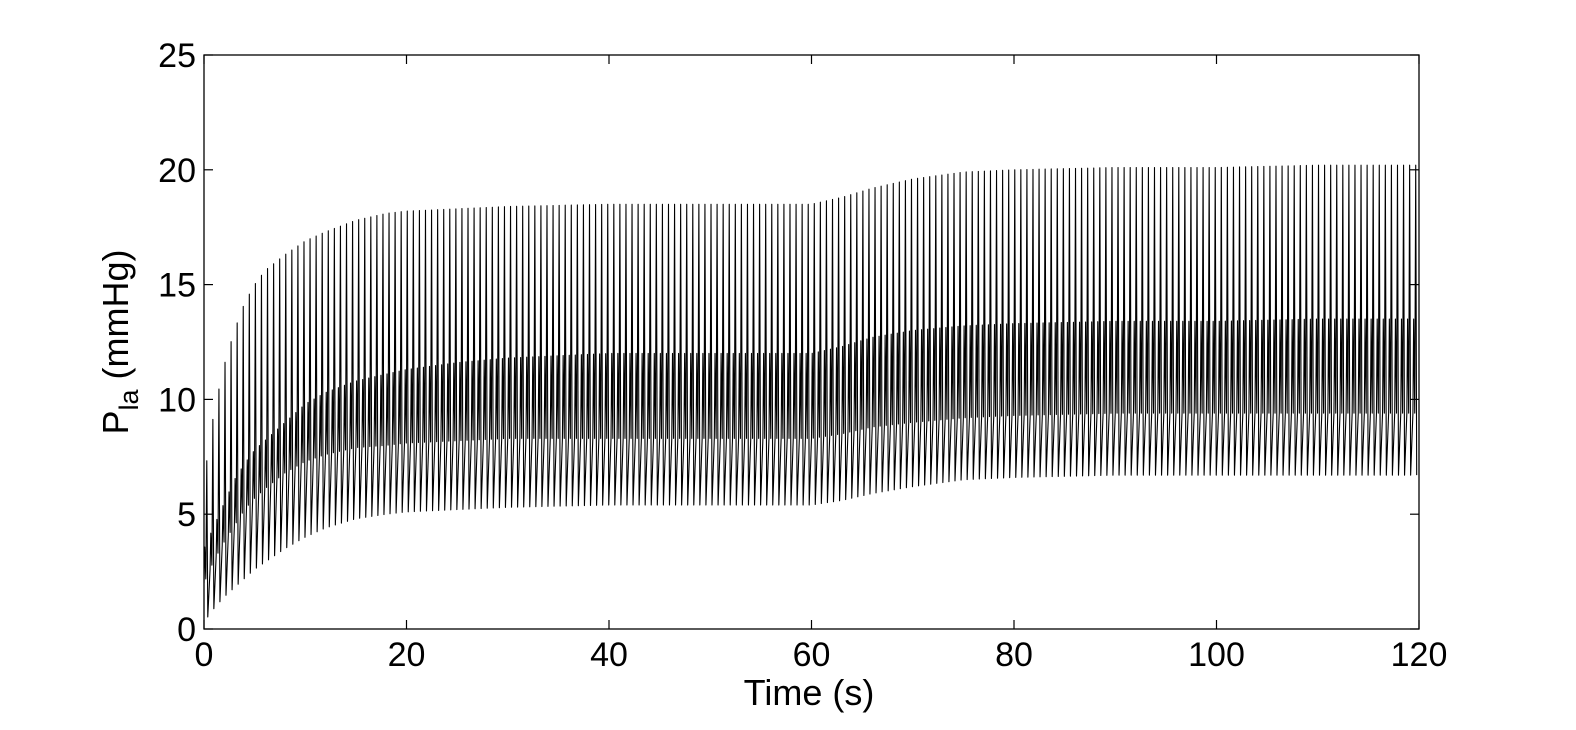 The height and width of the screenshot is (730, 1576). I want to click on x-tick-label: 40, so click(609, 655).